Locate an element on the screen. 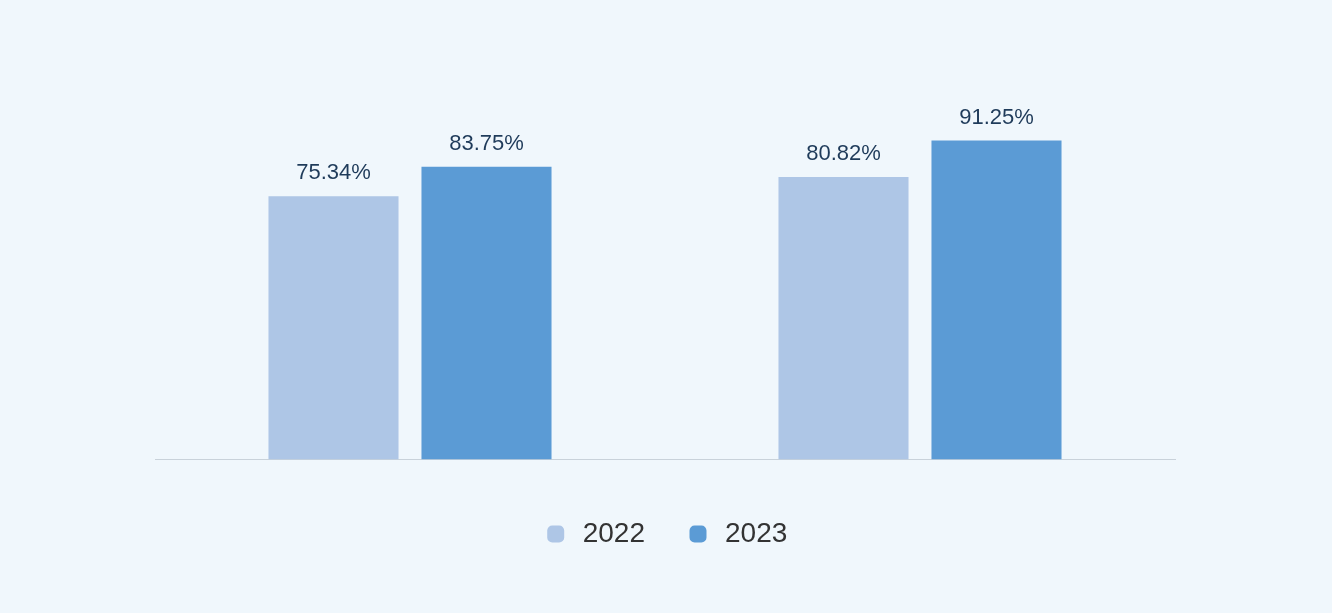  data-label: 91.25% is located at coordinates (996, 116).